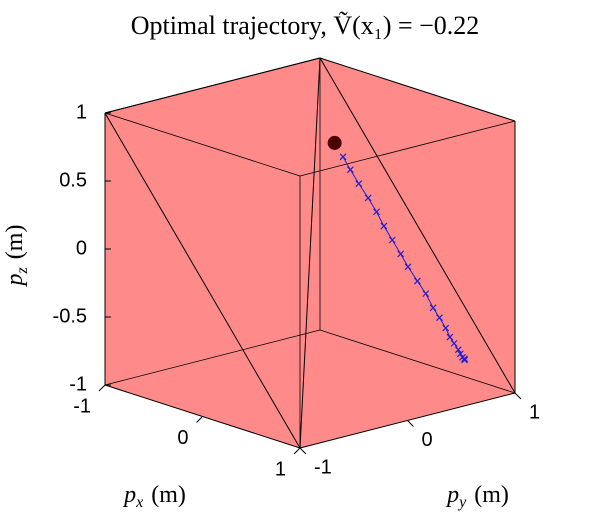 This screenshot has width=592, height=512. I want to click on x-tick-label: 0, so click(182, 438).